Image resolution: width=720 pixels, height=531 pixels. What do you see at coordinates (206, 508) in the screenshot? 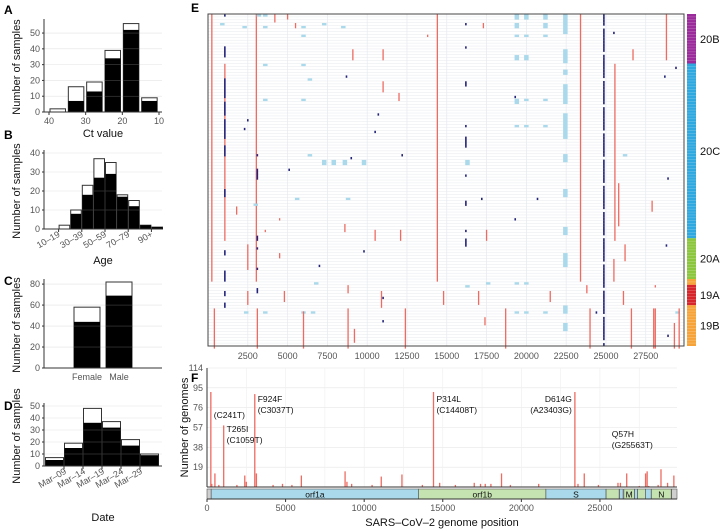
I see `x-tick-label: 0` at bounding box center [206, 508].